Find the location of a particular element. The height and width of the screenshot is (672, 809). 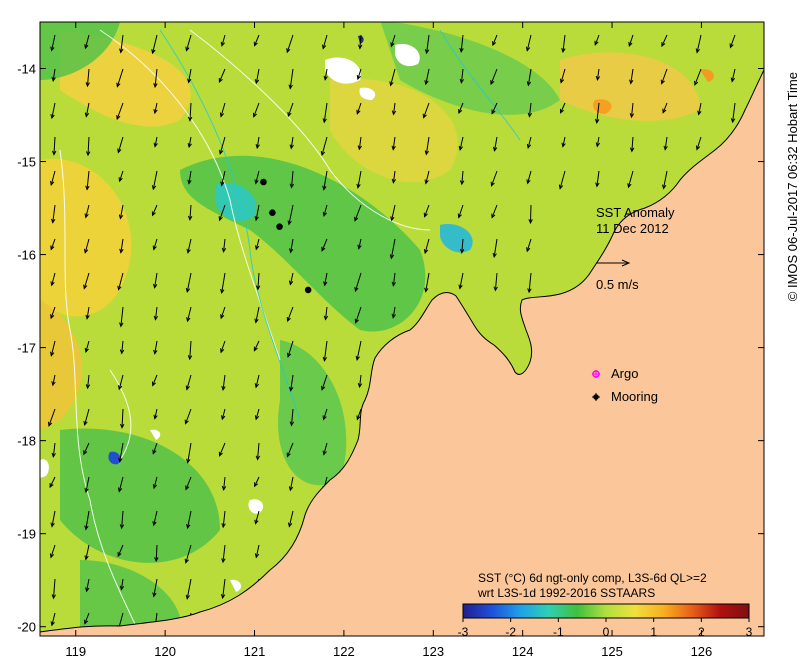

mooring-points is located at coordinates (286, 236).